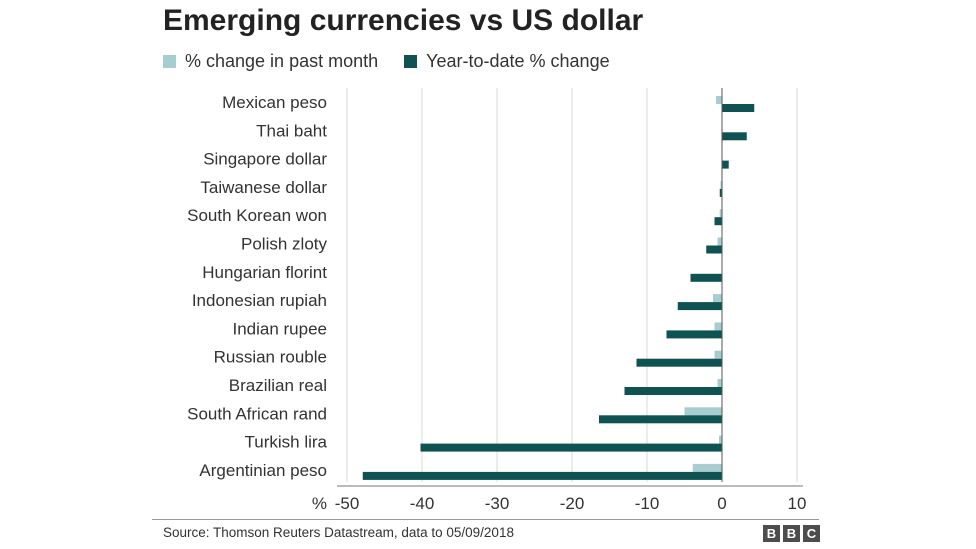 This screenshot has width=976, height=549. I want to click on chart-title: Emerging currencies vs US dollar, so click(403, 20).